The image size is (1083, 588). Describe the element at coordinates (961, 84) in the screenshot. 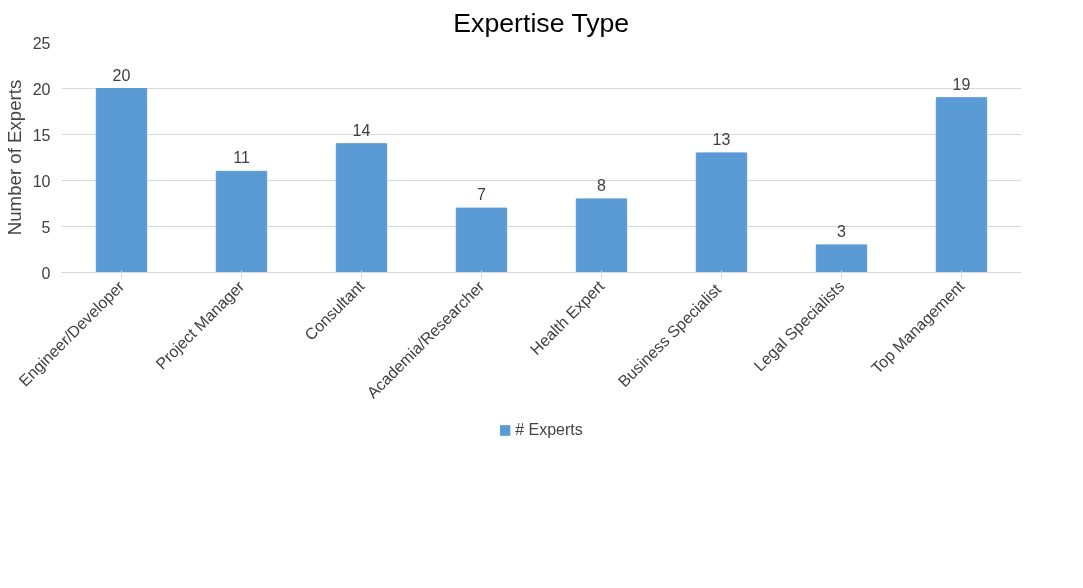

I see `data-label: 19` at that location.